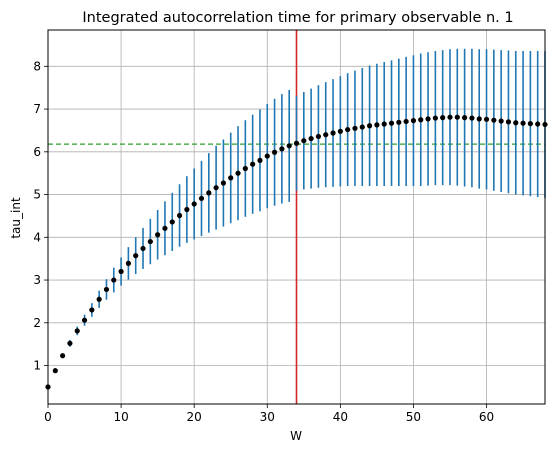 The height and width of the screenshot is (453, 557). I want to click on y-tick-label: 8, so click(37, 66).